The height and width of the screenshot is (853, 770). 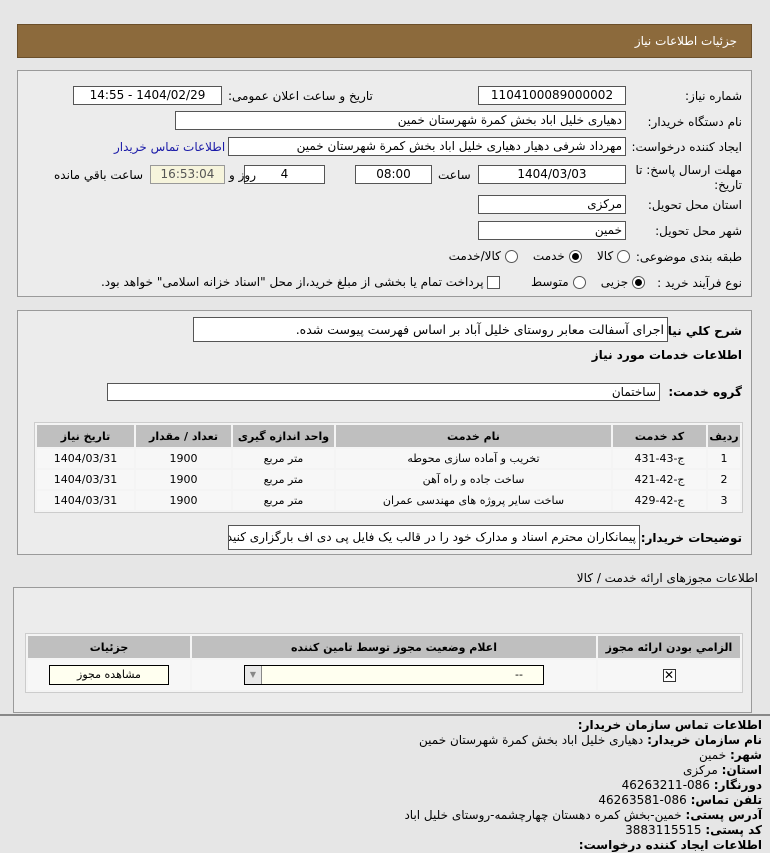 I want to click on contact-fax: 086-46263211, so click(x=665, y=785).